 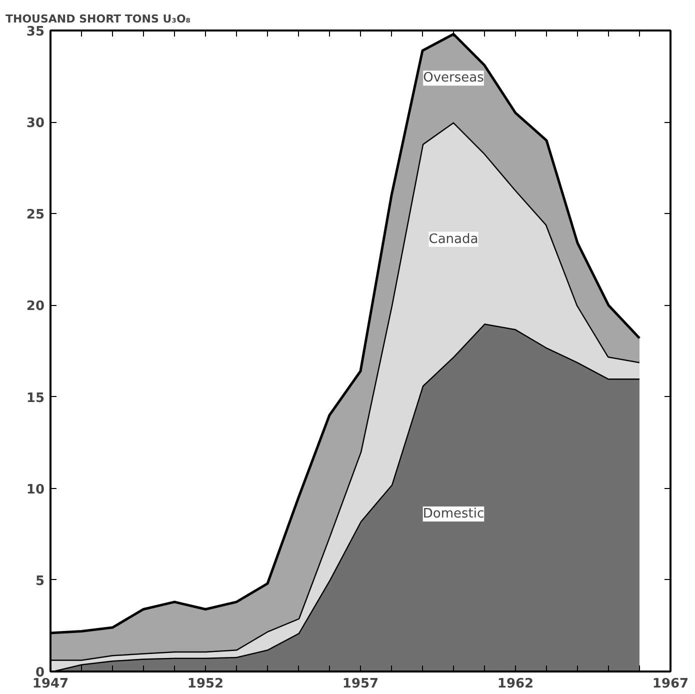 What do you see at coordinates (670, 684) in the screenshot?
I see `x-tick-label: 1967` at bounding box center [670, 684].